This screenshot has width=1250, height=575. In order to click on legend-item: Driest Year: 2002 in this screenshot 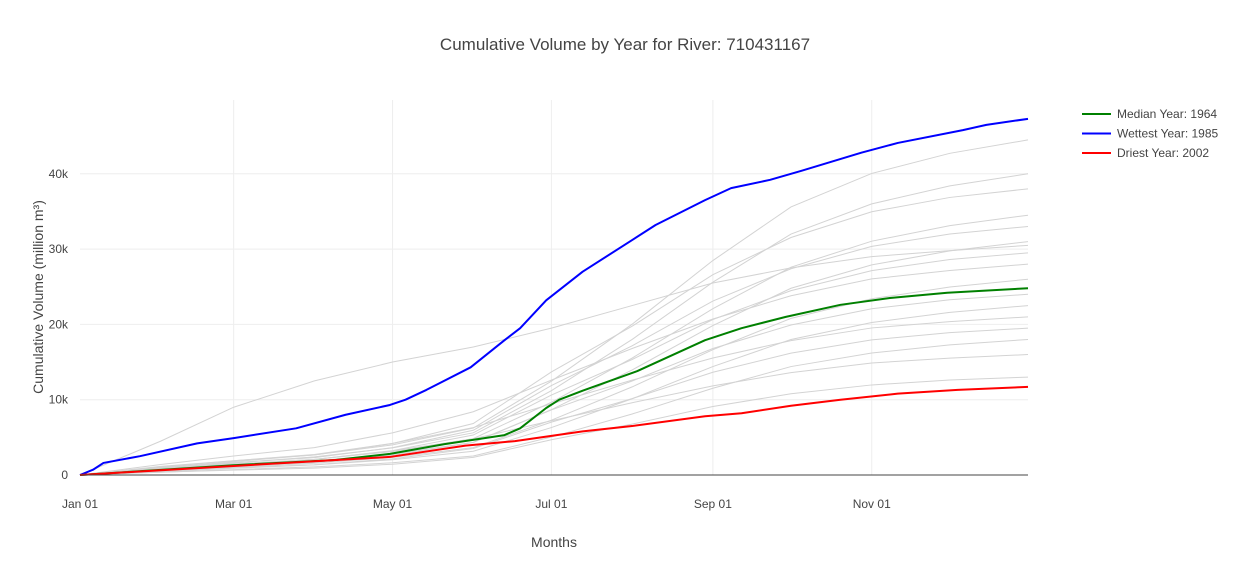, I will do `click(1163, 153)`.